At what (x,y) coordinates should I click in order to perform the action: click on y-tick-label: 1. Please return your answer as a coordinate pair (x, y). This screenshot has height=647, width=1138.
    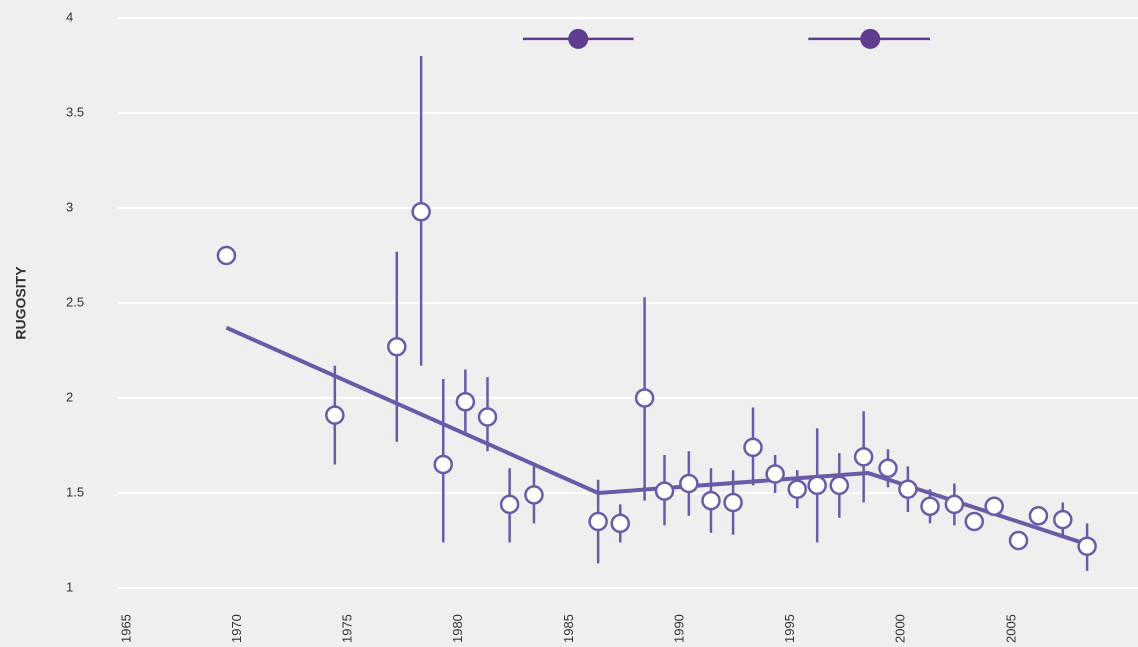
    Looking at the image, I should click on (69, 586).